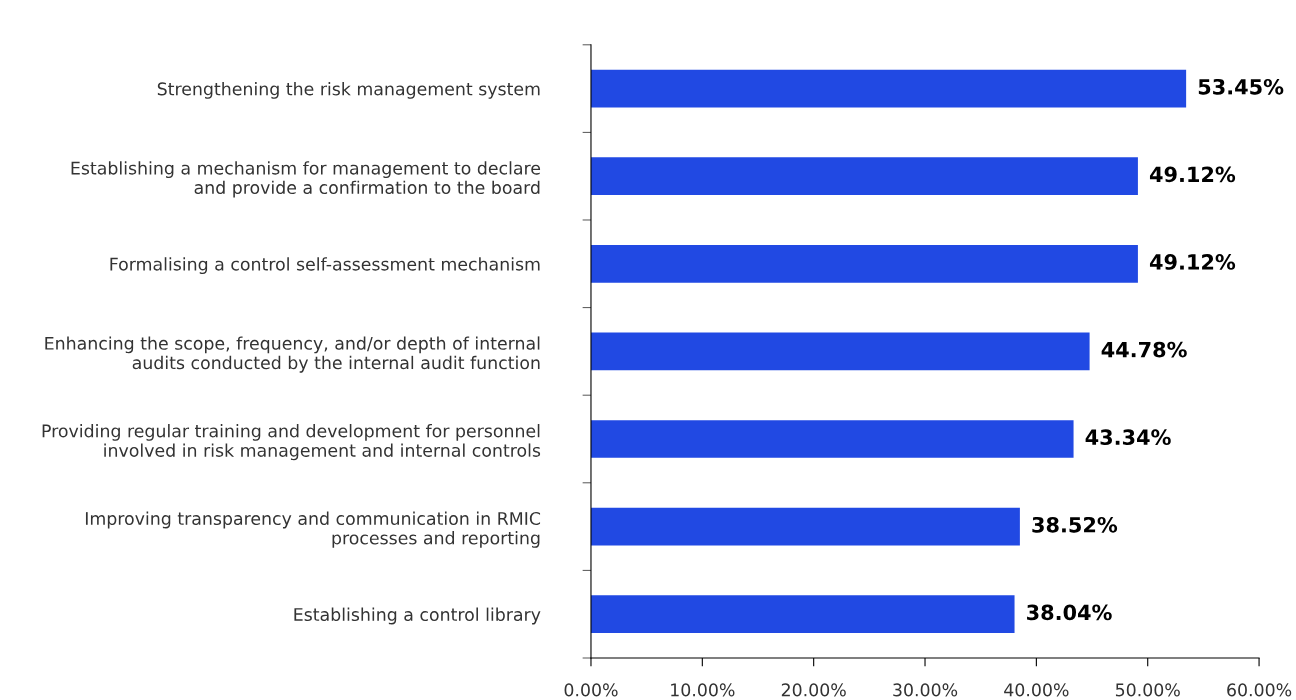  Describe the element at coordinates (1147, 690) in the screenshot. I see `x-tick-label: 50.00%` at that location.